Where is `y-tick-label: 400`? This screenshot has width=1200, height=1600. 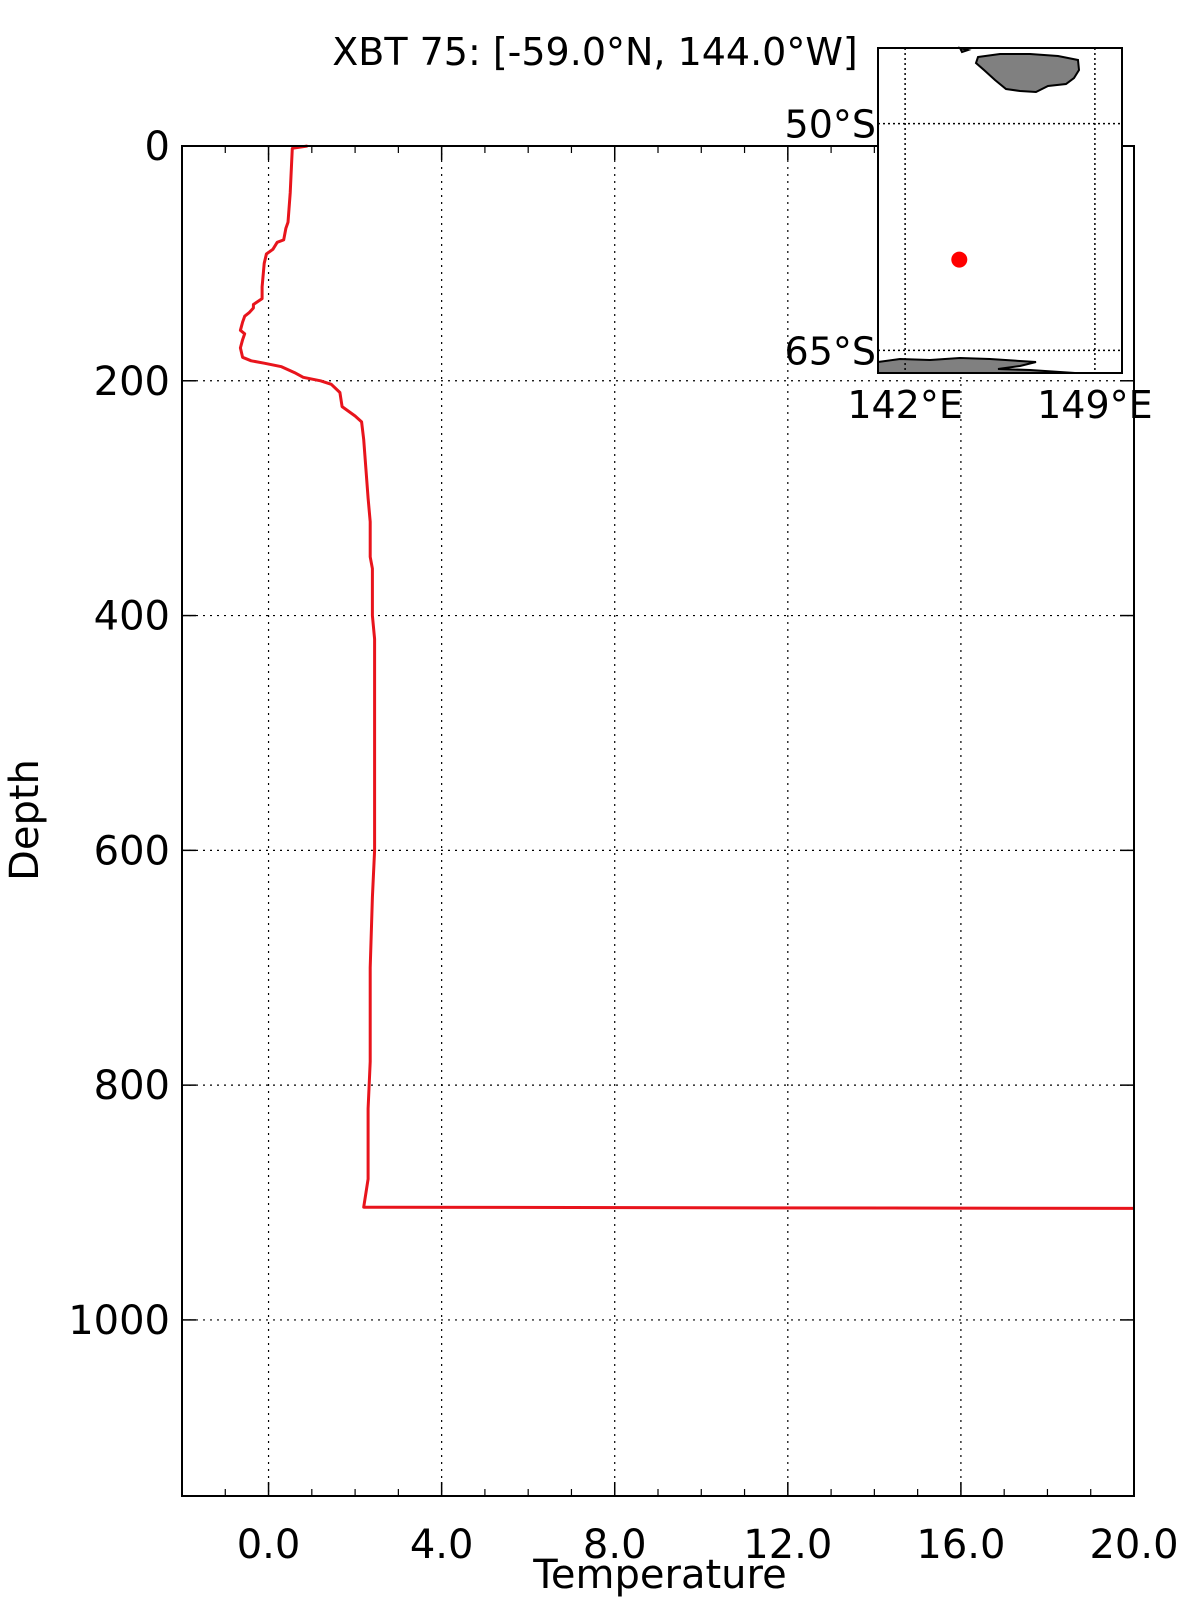
y-tick-label: 400 is located at coordinates (132, 617).